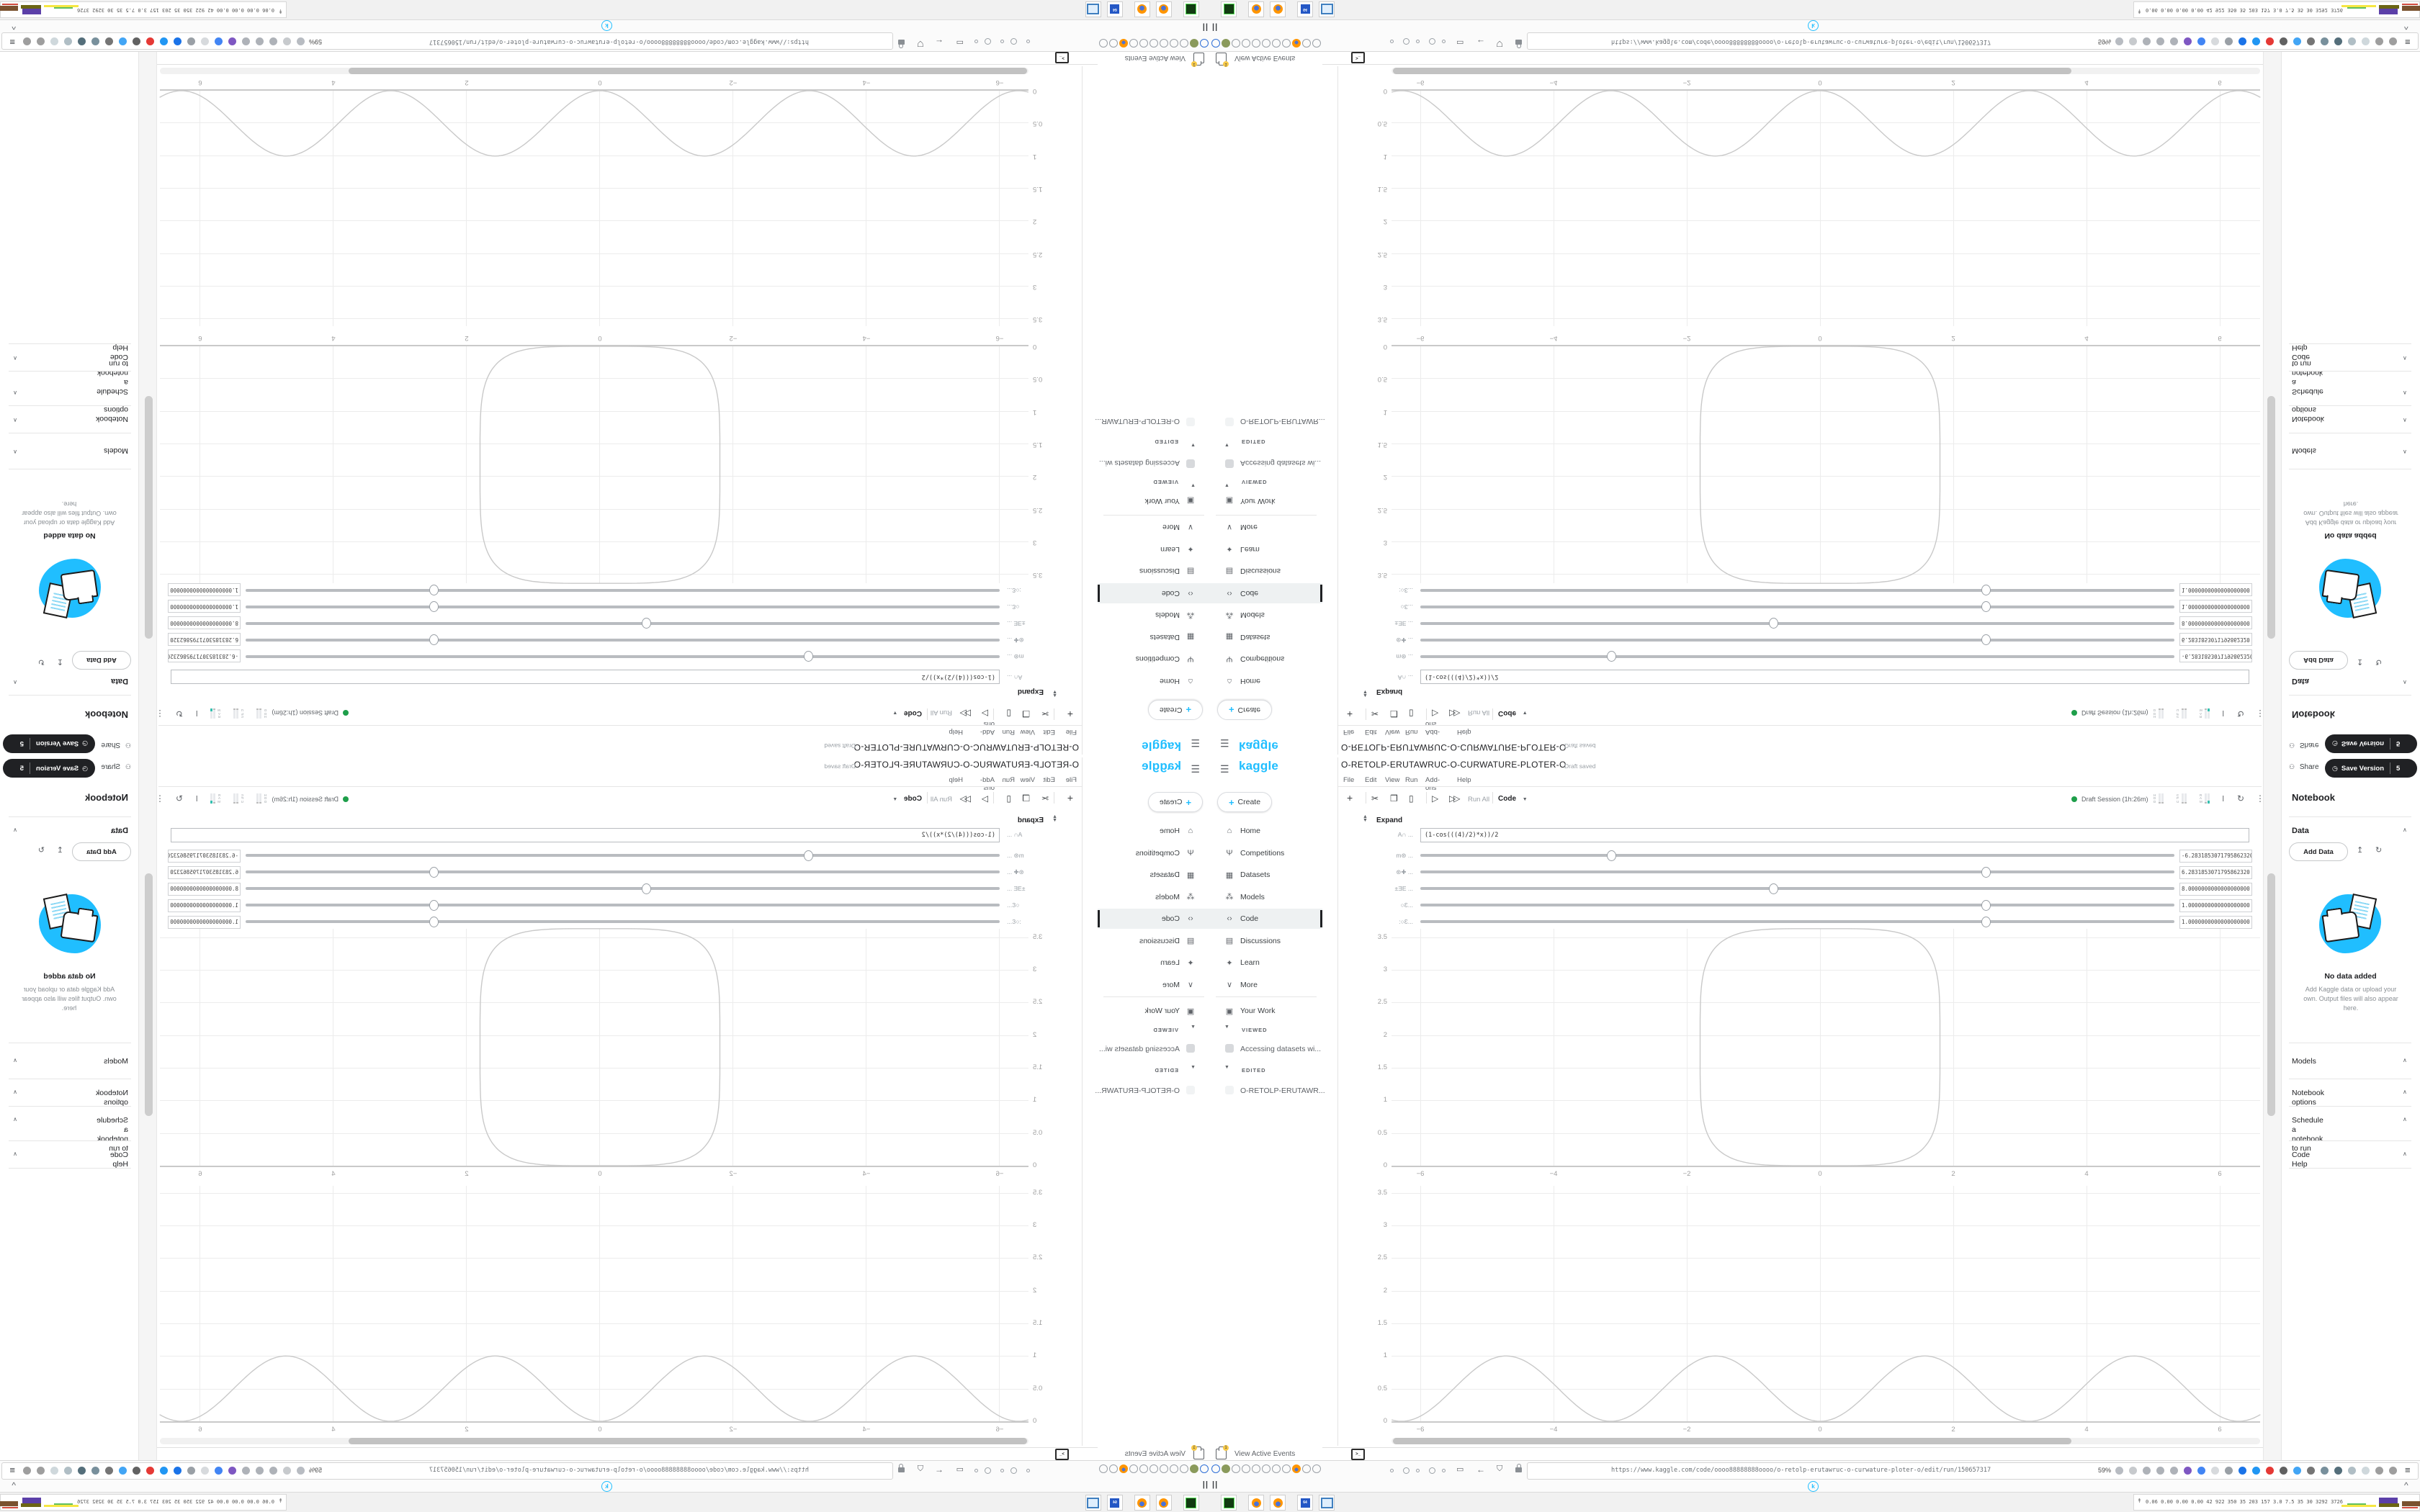 The image size is (2420, 1512). Describe the element at coordinates (2271, 994) in the screenshot. I see `main-vscrollbar-thumb` at that location.